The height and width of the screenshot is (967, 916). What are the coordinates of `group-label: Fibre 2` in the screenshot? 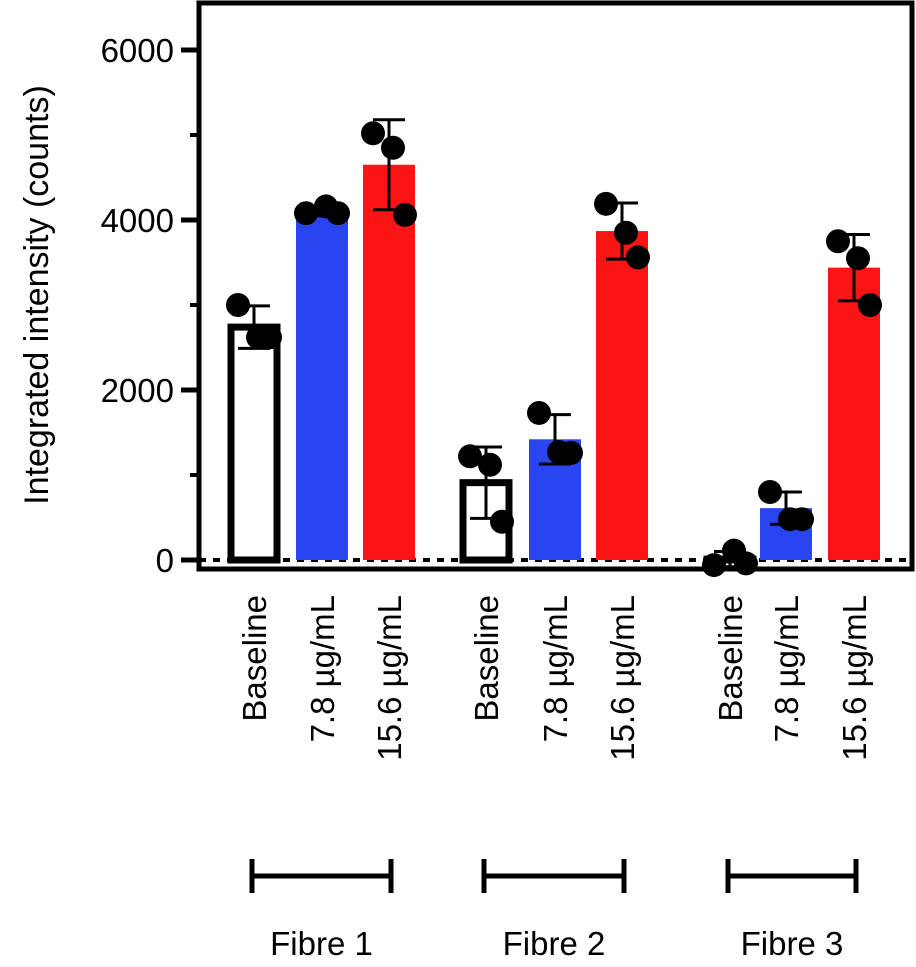 It's located at (554, 943).